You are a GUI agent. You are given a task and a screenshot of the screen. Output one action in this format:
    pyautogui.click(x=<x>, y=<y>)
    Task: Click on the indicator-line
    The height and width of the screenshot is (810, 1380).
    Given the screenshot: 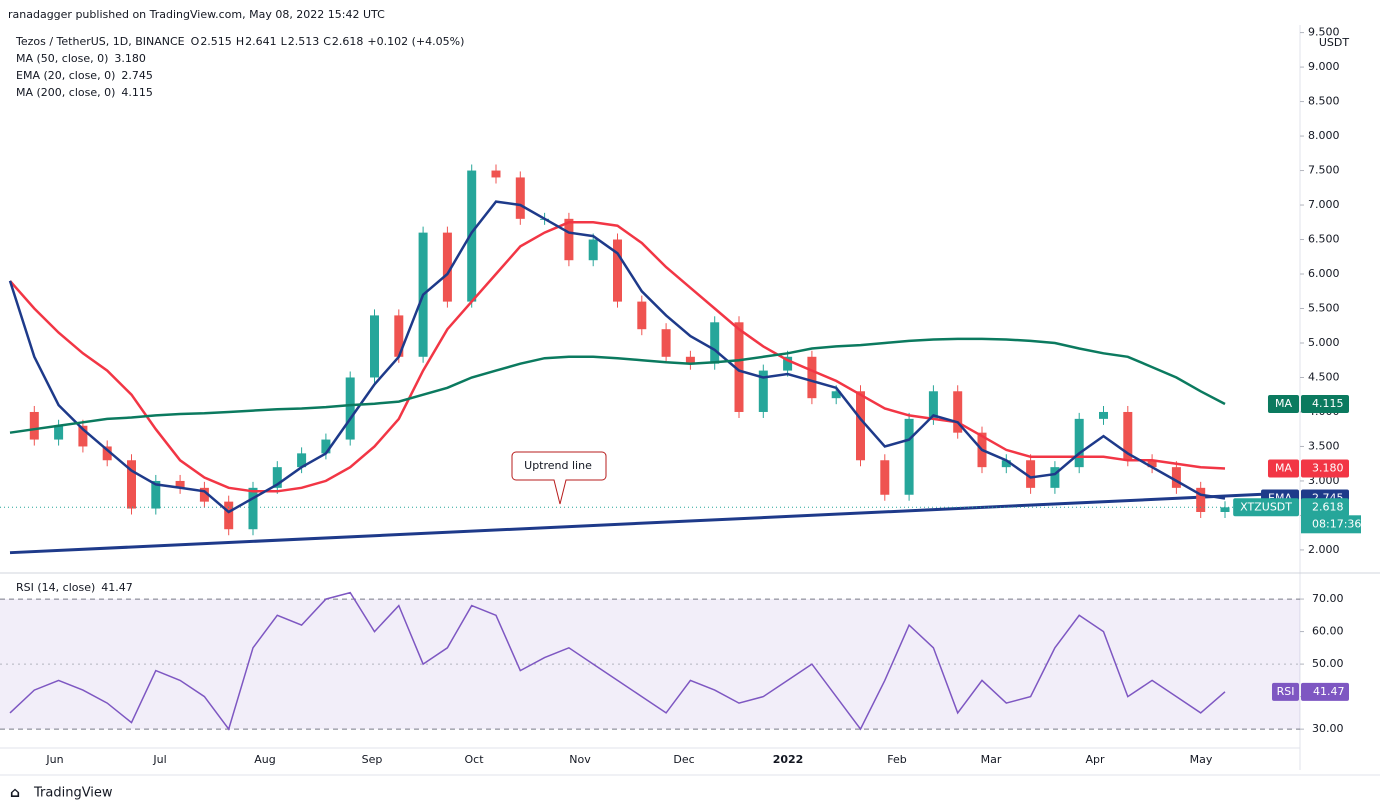 What is the action you would take?
    pyautogui.click(x=617, y=385)
    